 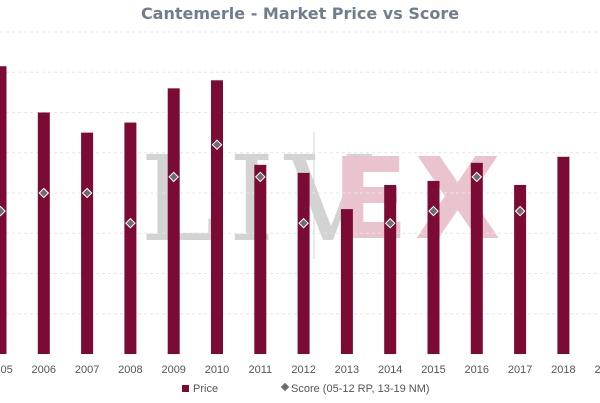 What do you see at coordinates (390, 223) in the screenshot?
I see `score-marker-2014` at bounding box center [390, 223].